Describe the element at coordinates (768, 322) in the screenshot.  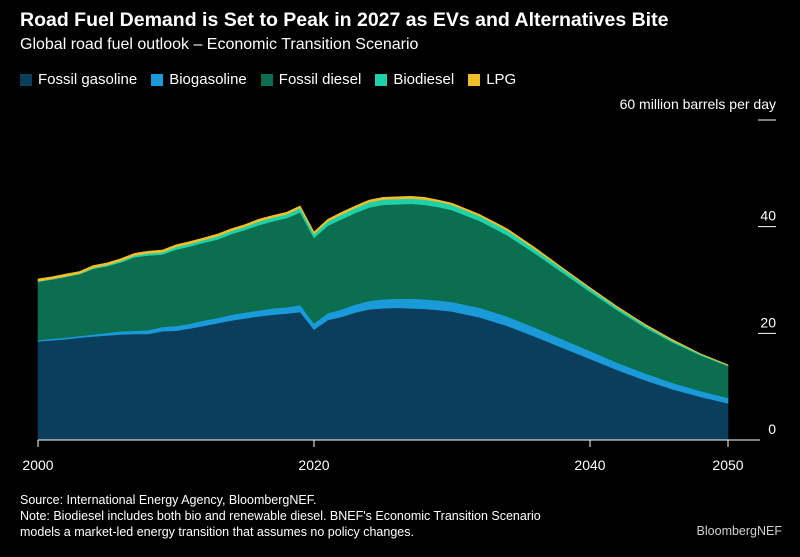
I see `y-tick-label: 20` at that location.